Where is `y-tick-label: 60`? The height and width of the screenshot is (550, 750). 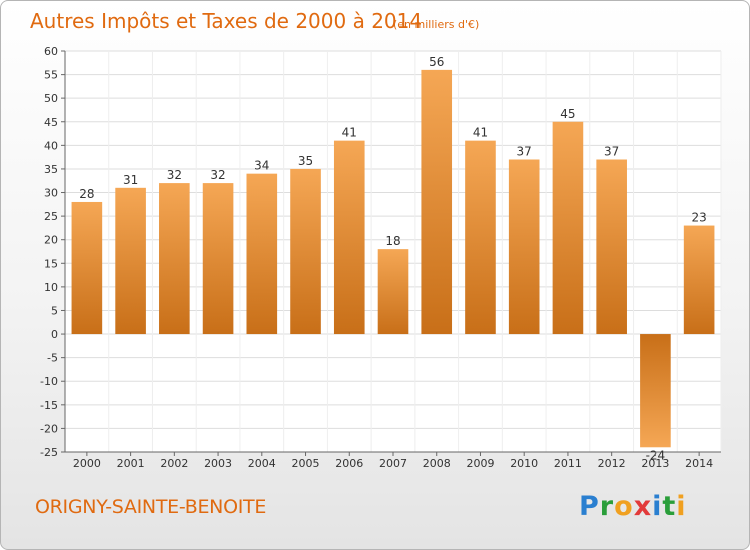 y-tick-label: 60 is located at coordinates (51, 51).